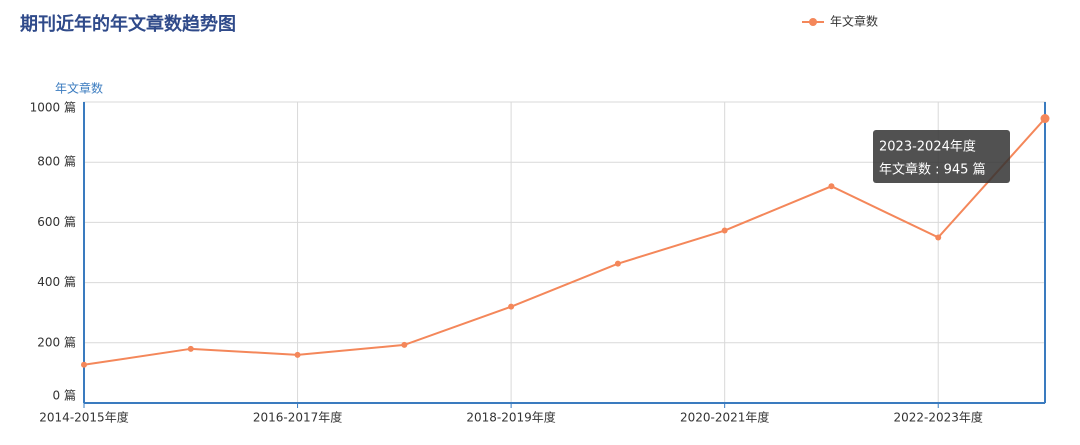 This screenshot has width=1080, height=445. I want to click on x-tick-label: 2022-2023年度, so click(938, 417).